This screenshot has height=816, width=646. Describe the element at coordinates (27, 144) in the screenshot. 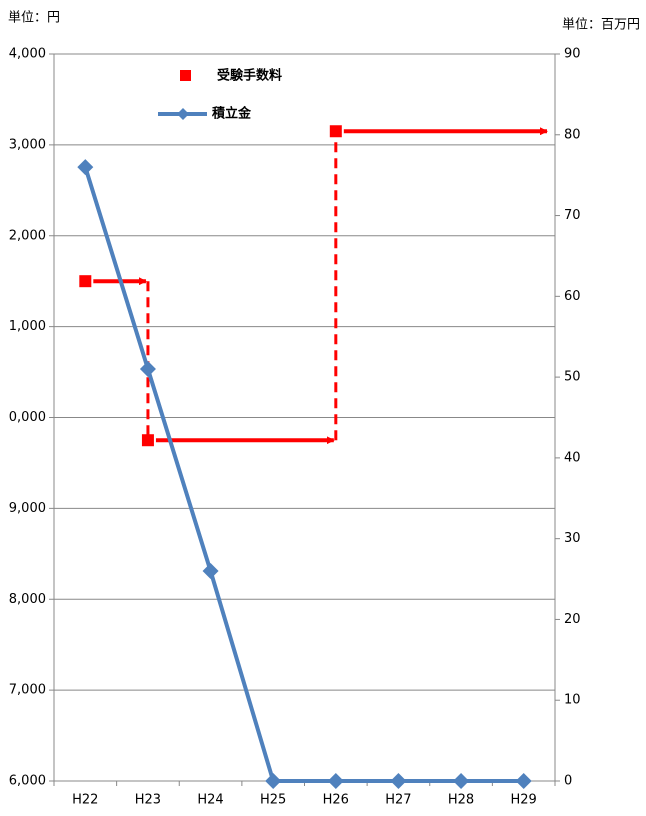

I see `y-tick-label: 3,000` at that location.